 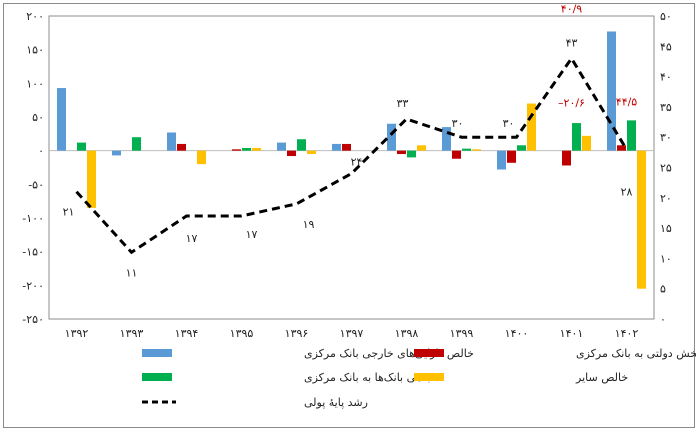 I want to click on left-axis-tick: -۱۰۰, so click(x=33, y=218).